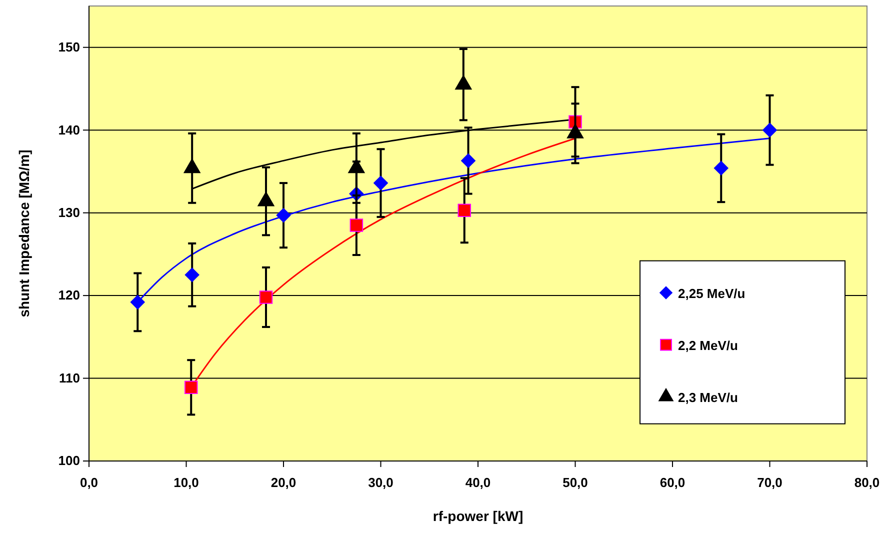  What do you see at coordinates (69, 460) in the screenshot?
I see `y-tick-label: 100` at bounding box center [69, 460].